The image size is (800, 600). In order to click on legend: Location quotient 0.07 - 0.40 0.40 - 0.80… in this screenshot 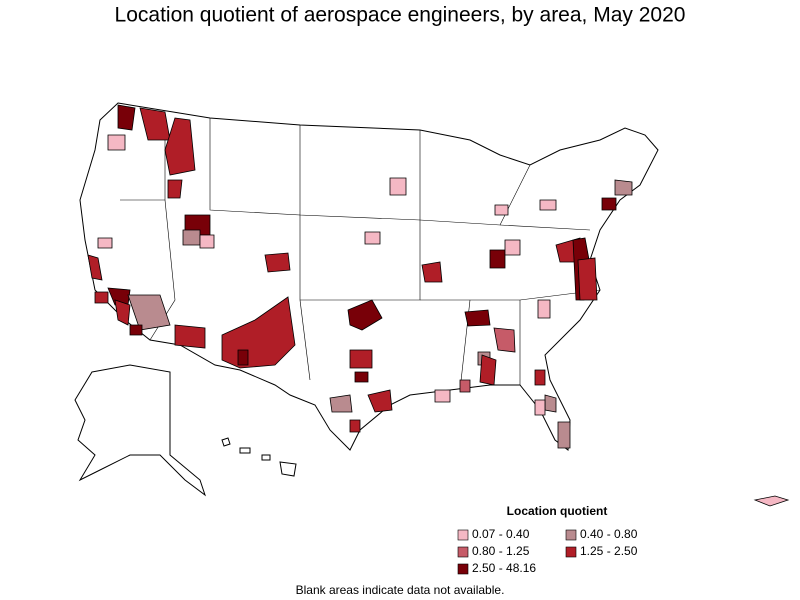, I will do `click(547, 539)`.